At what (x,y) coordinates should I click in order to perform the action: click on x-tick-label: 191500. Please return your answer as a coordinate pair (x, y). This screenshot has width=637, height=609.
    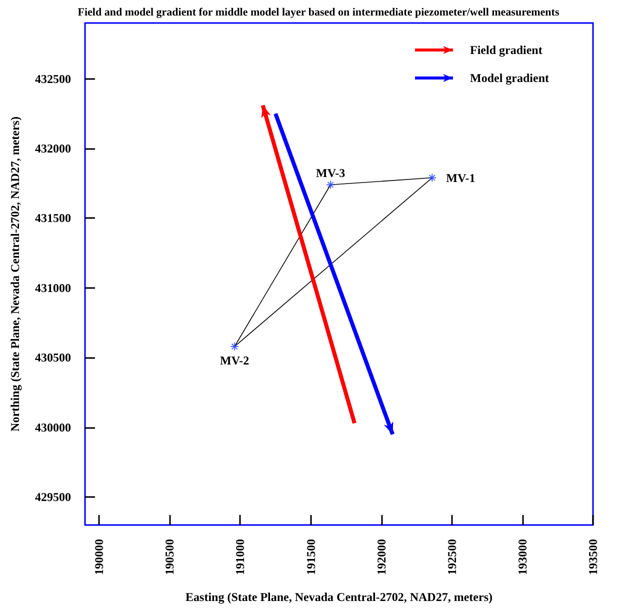
    Looking at the image, I should click on (311, 557).